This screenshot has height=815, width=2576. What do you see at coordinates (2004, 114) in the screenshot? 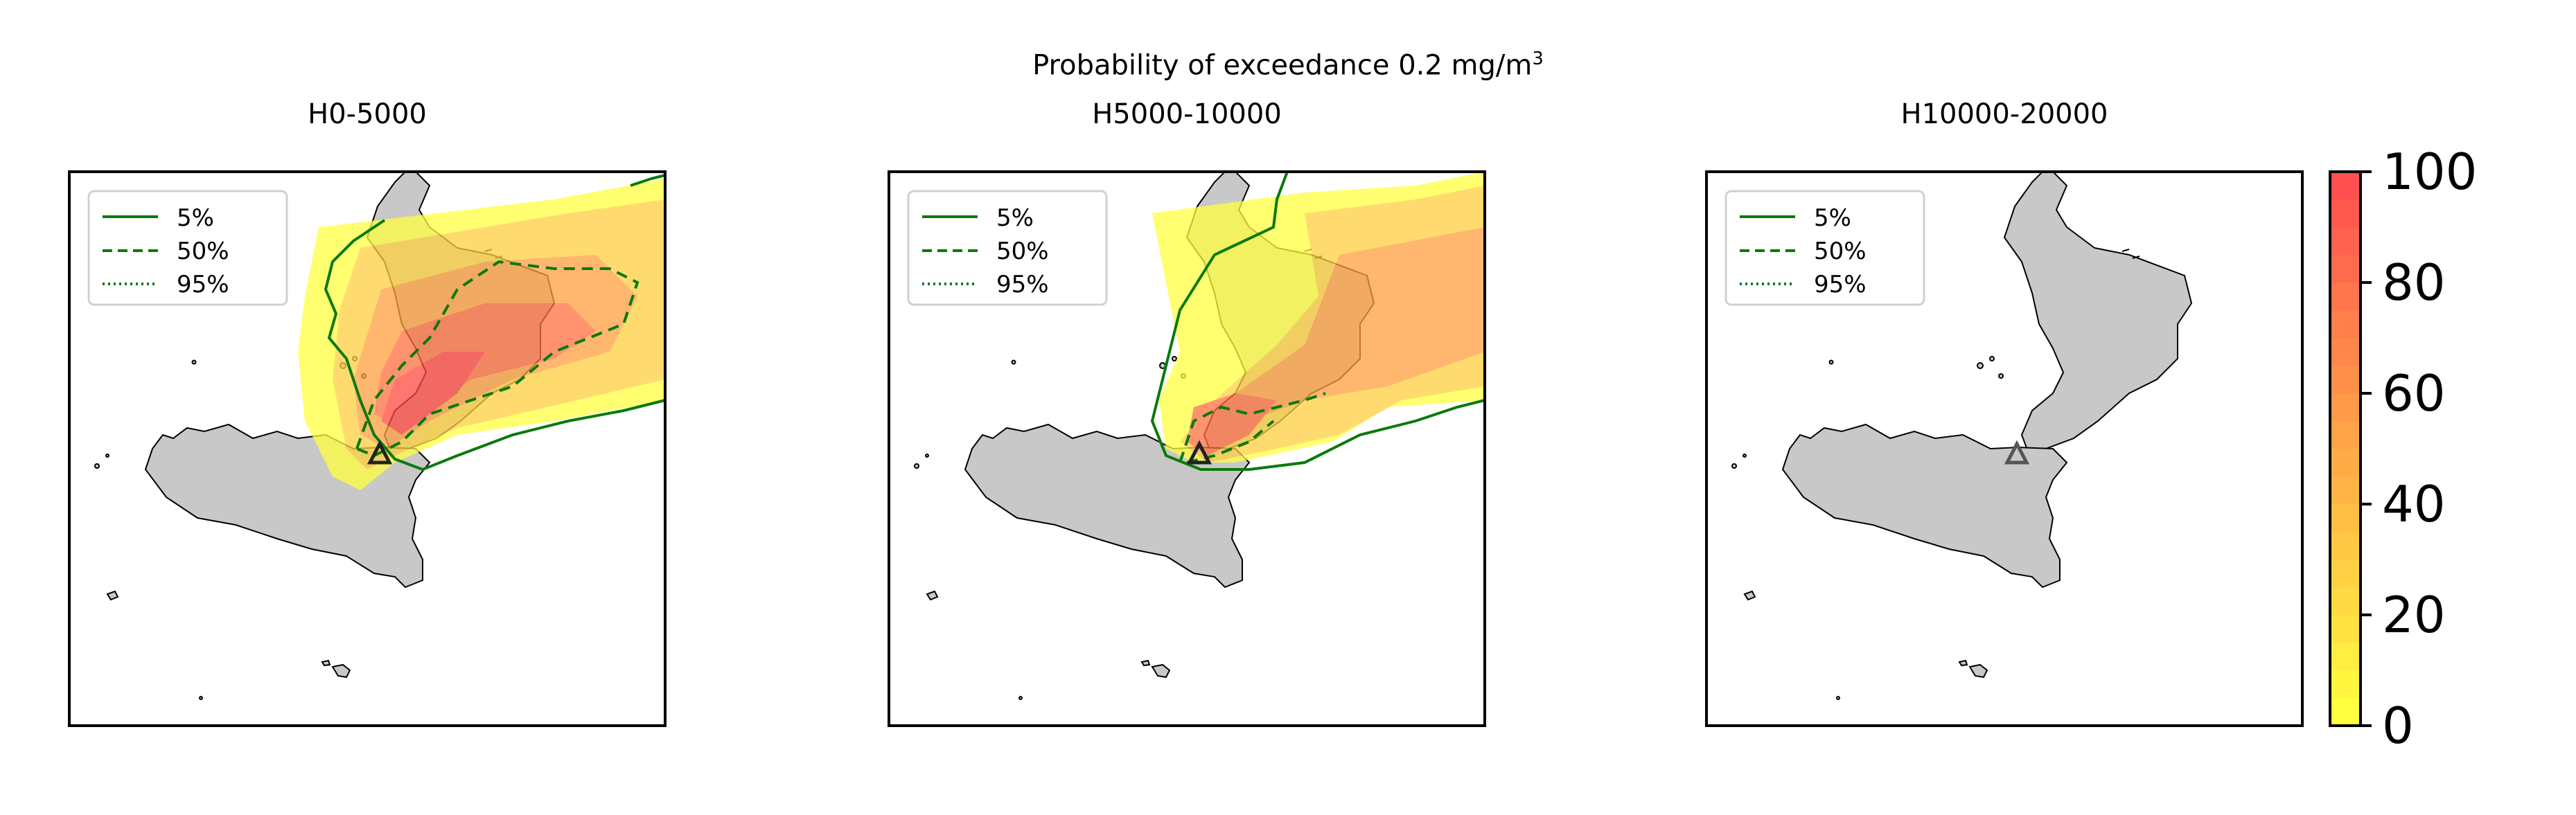
I see `panel-title-3: H10000-20000` at bounding box center [2004, 114].